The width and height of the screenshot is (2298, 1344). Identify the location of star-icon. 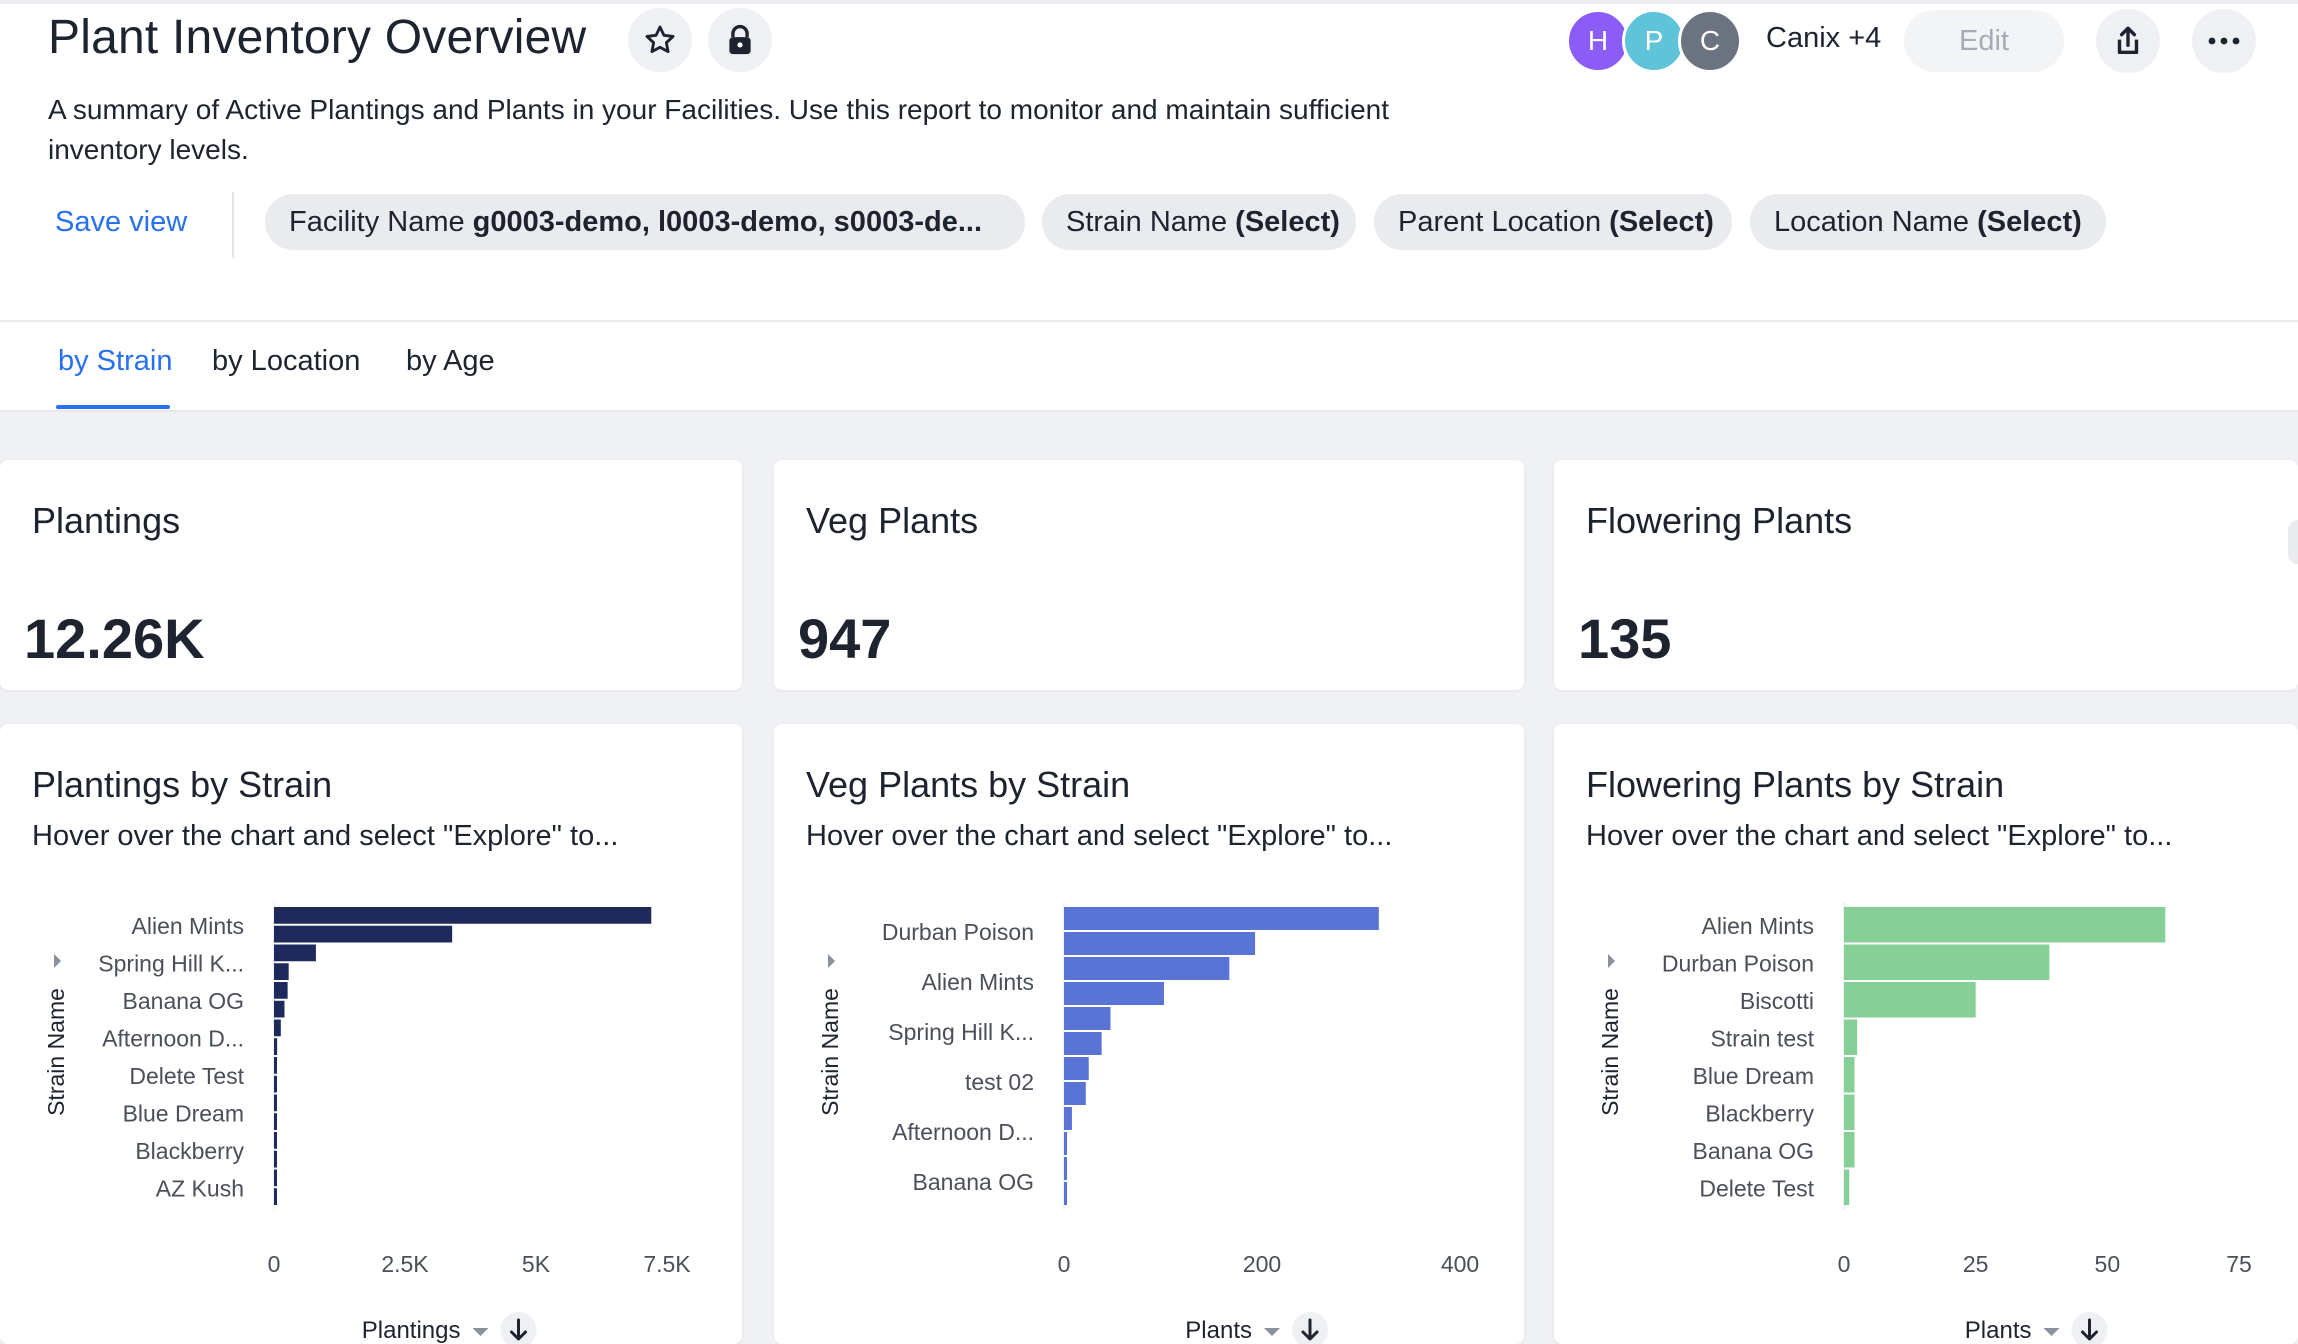
(660, 39).